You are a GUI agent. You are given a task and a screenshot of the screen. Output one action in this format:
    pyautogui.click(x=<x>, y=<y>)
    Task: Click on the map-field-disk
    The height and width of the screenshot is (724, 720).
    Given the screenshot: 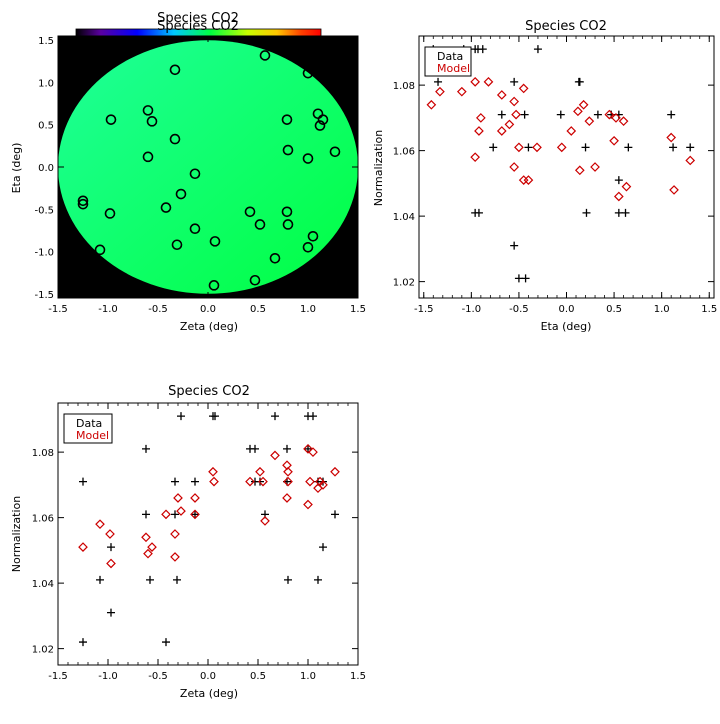 What is the action you would take?
    pyautogui.click(x=208, y=167)
    